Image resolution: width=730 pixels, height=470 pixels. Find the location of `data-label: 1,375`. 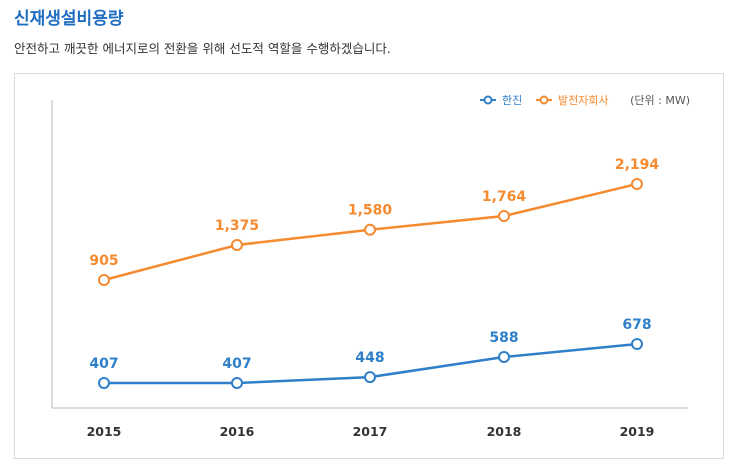

data-label: 1,375 is located at coordinates (237, 226).